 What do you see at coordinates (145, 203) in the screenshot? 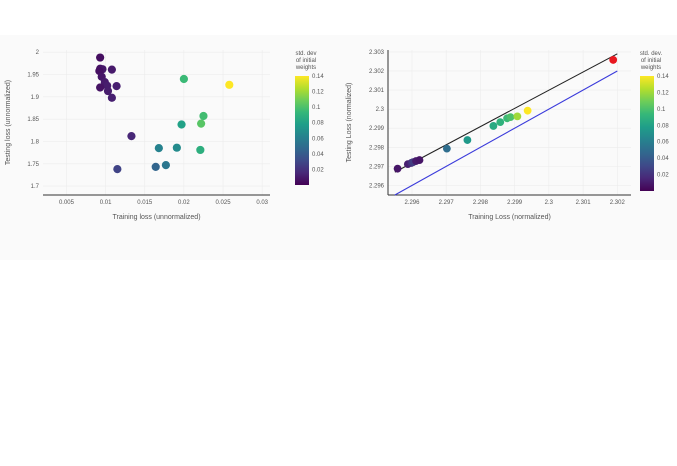
I see `x-tick-label: 0.015` at bounding box center [145, 203].